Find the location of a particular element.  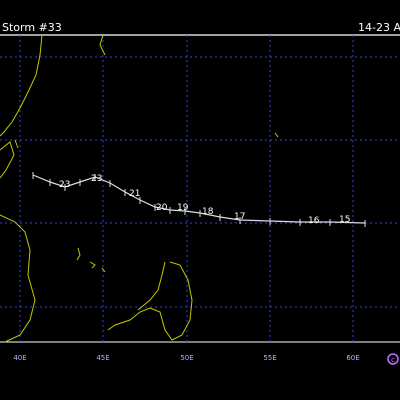

track-day-label: 15 is located at coordinates (344, 220).